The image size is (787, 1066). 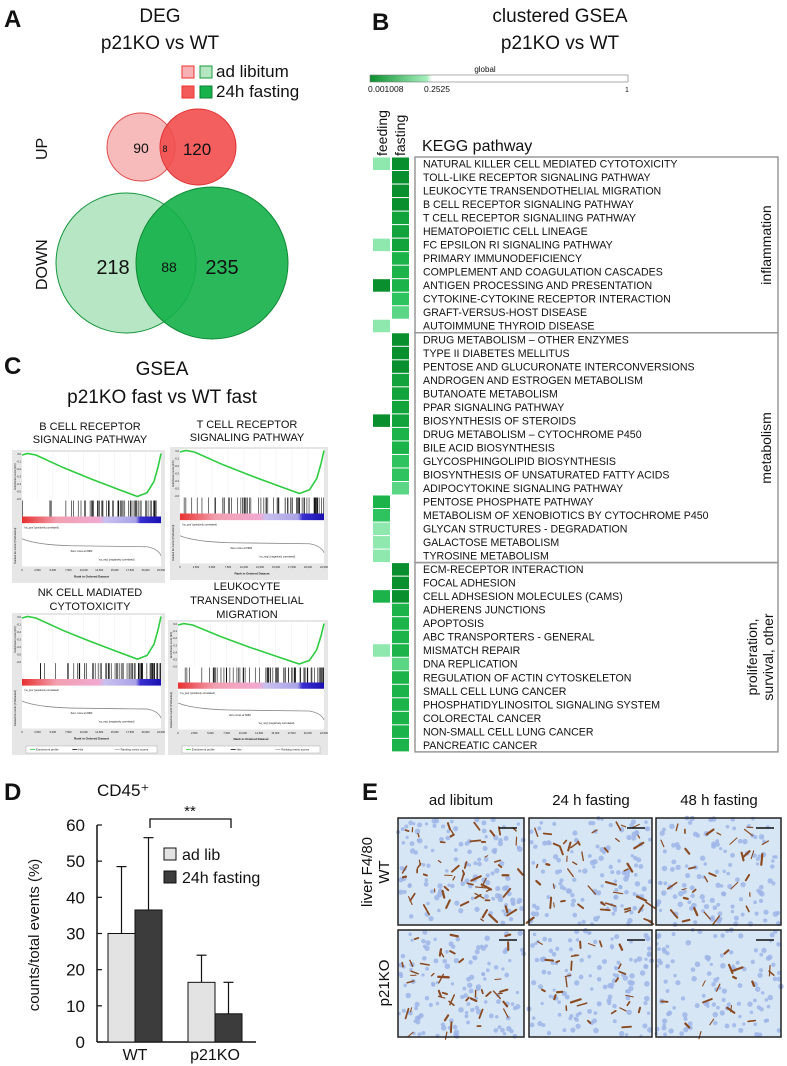 I want to click on neg-label: 'na_neg' (negatively correlated), so click(x=116, y=722).